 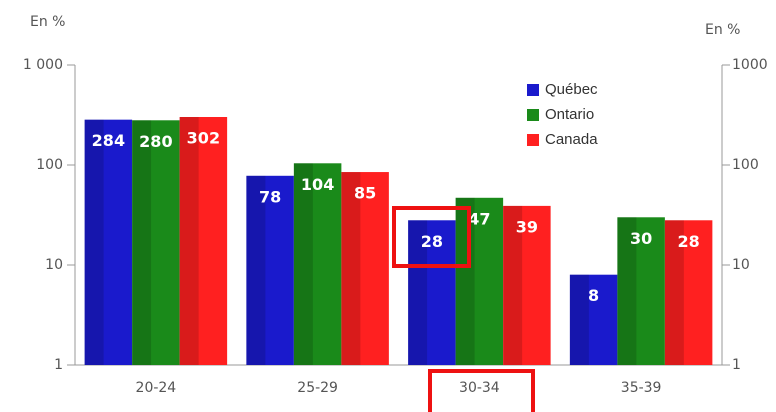 I want to click on legend-label: Canada, so click(x=571, y=139).